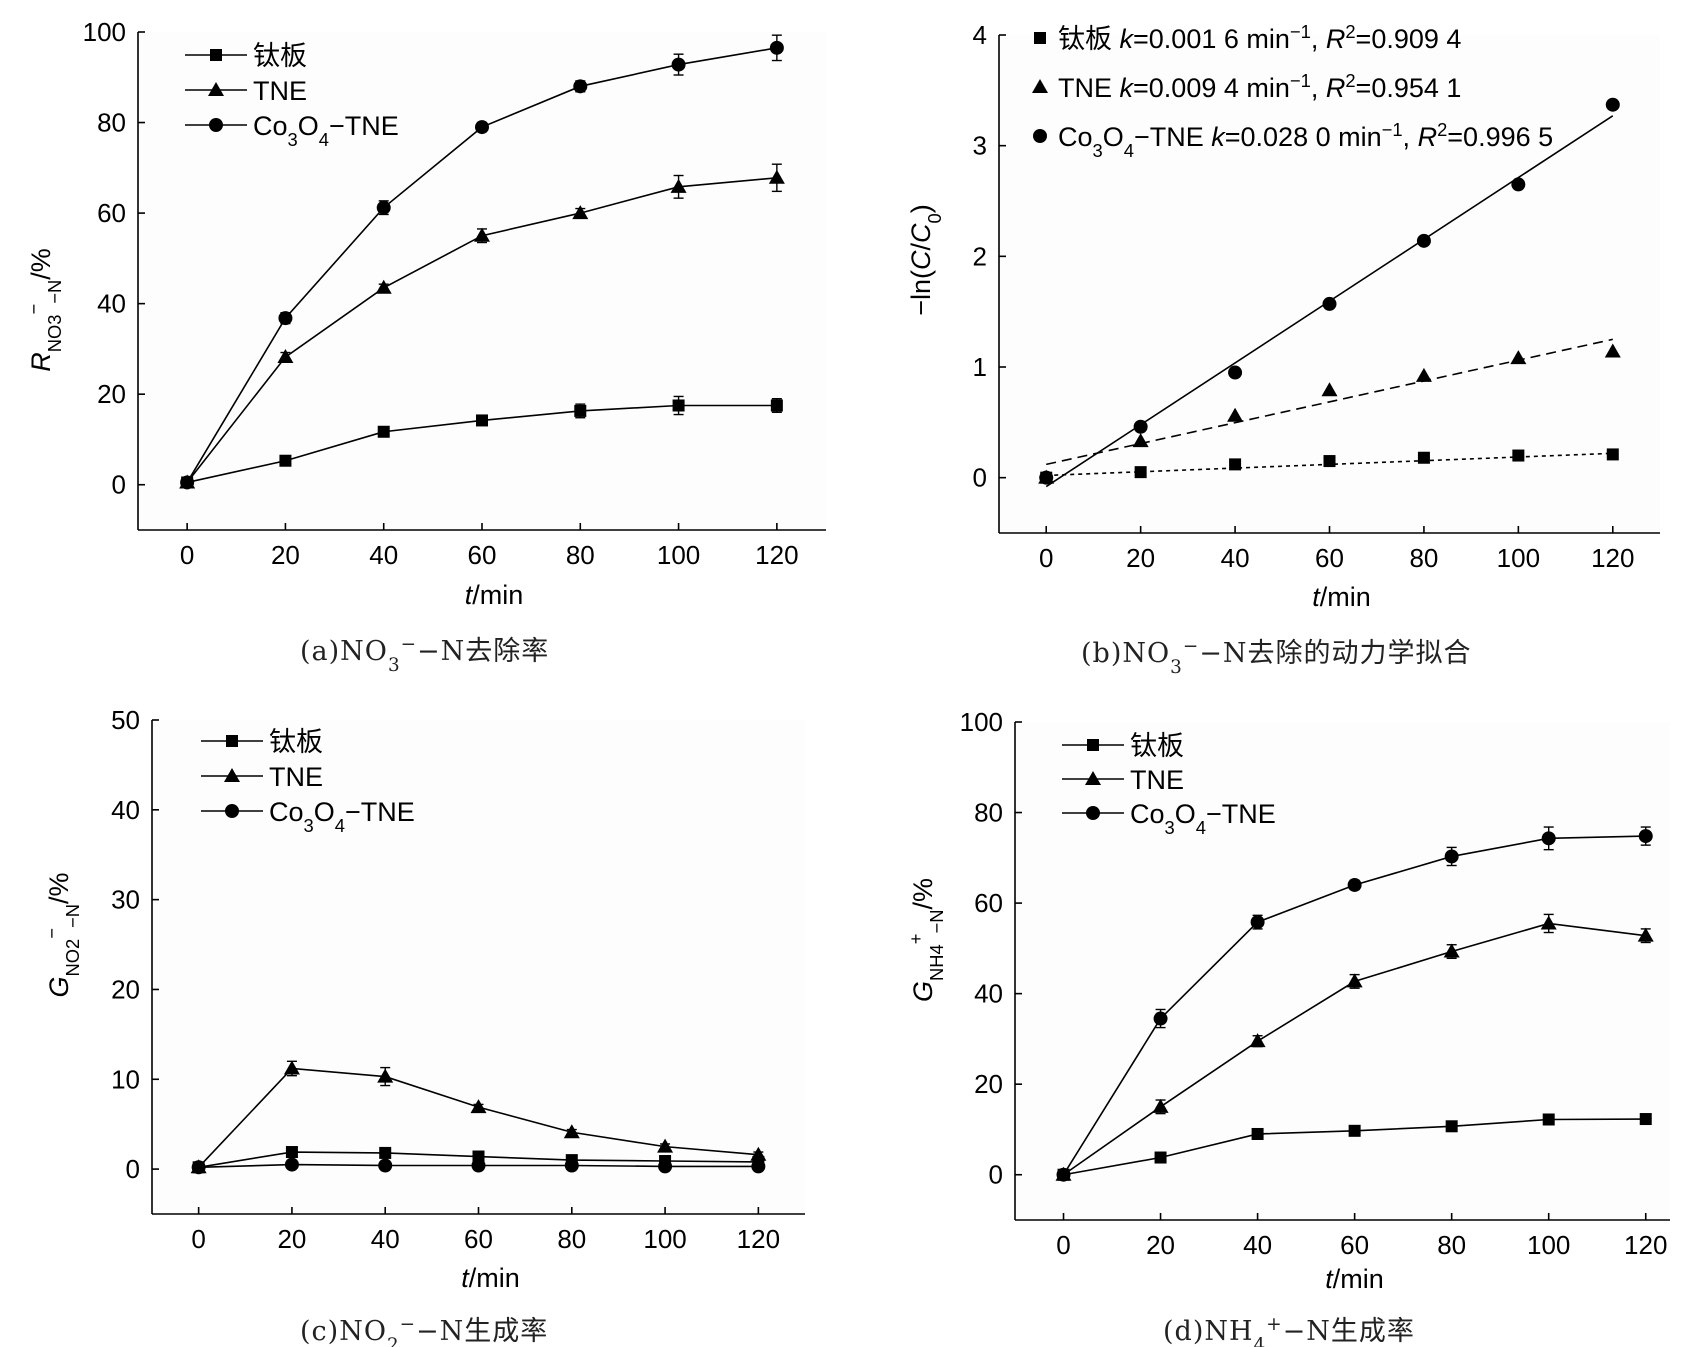 Image resolution: width=1701 pixels, height=1347 pixels. I want to click on y-tick-label: 3, so click(980, 146).